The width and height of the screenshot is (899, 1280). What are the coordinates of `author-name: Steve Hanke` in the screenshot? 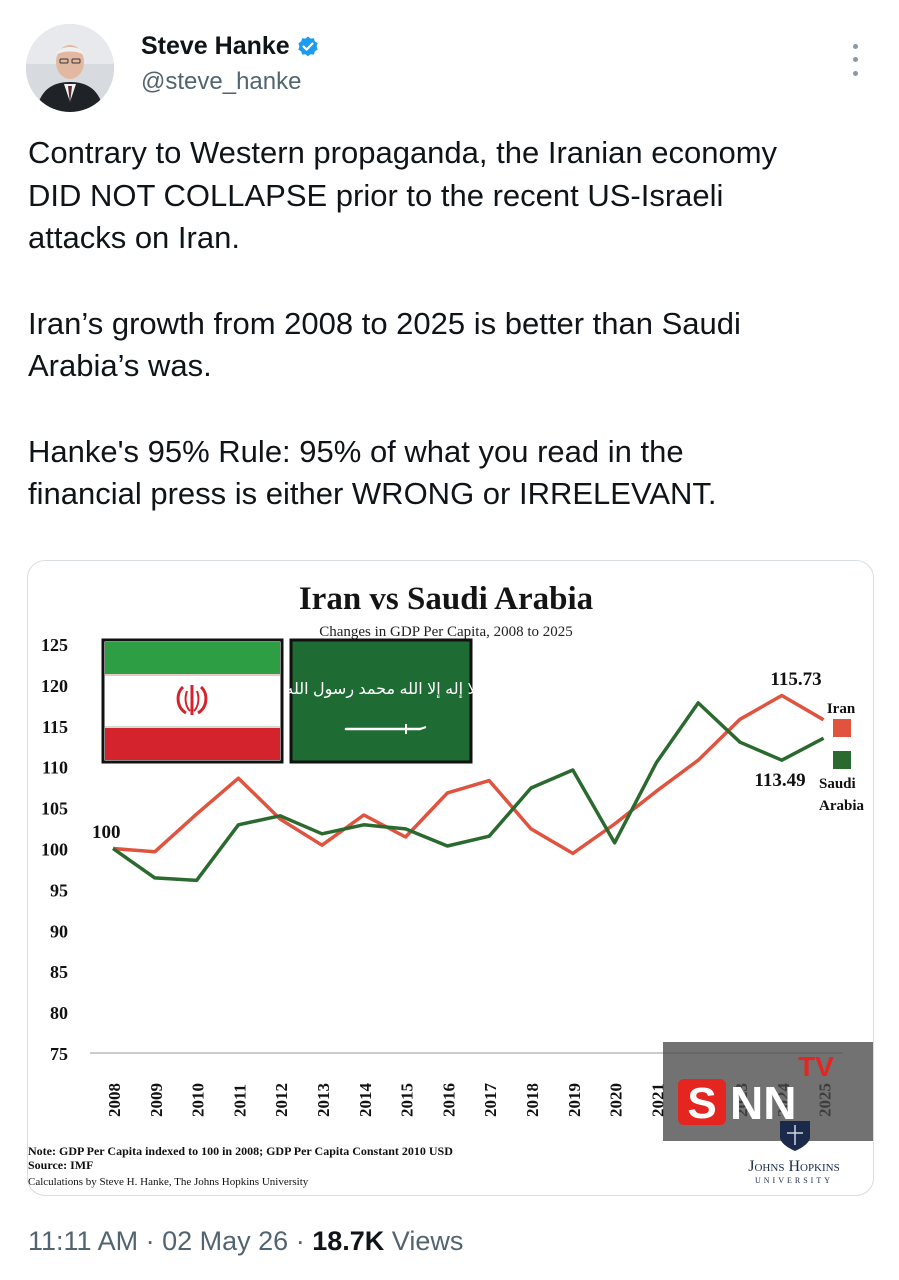 It's located at (215, 46).